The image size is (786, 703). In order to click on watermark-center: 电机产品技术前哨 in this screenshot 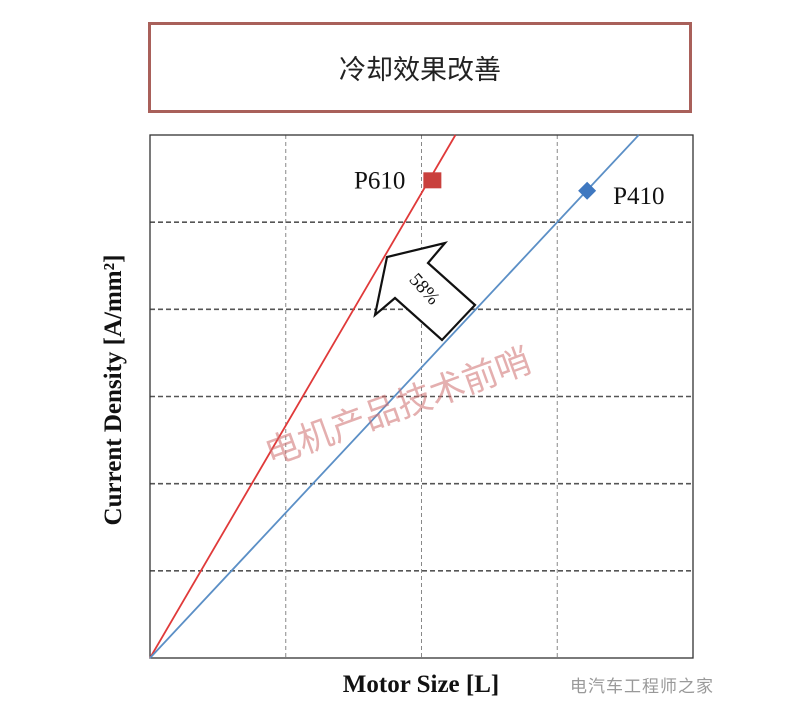, I will do `click(398, 407)`.